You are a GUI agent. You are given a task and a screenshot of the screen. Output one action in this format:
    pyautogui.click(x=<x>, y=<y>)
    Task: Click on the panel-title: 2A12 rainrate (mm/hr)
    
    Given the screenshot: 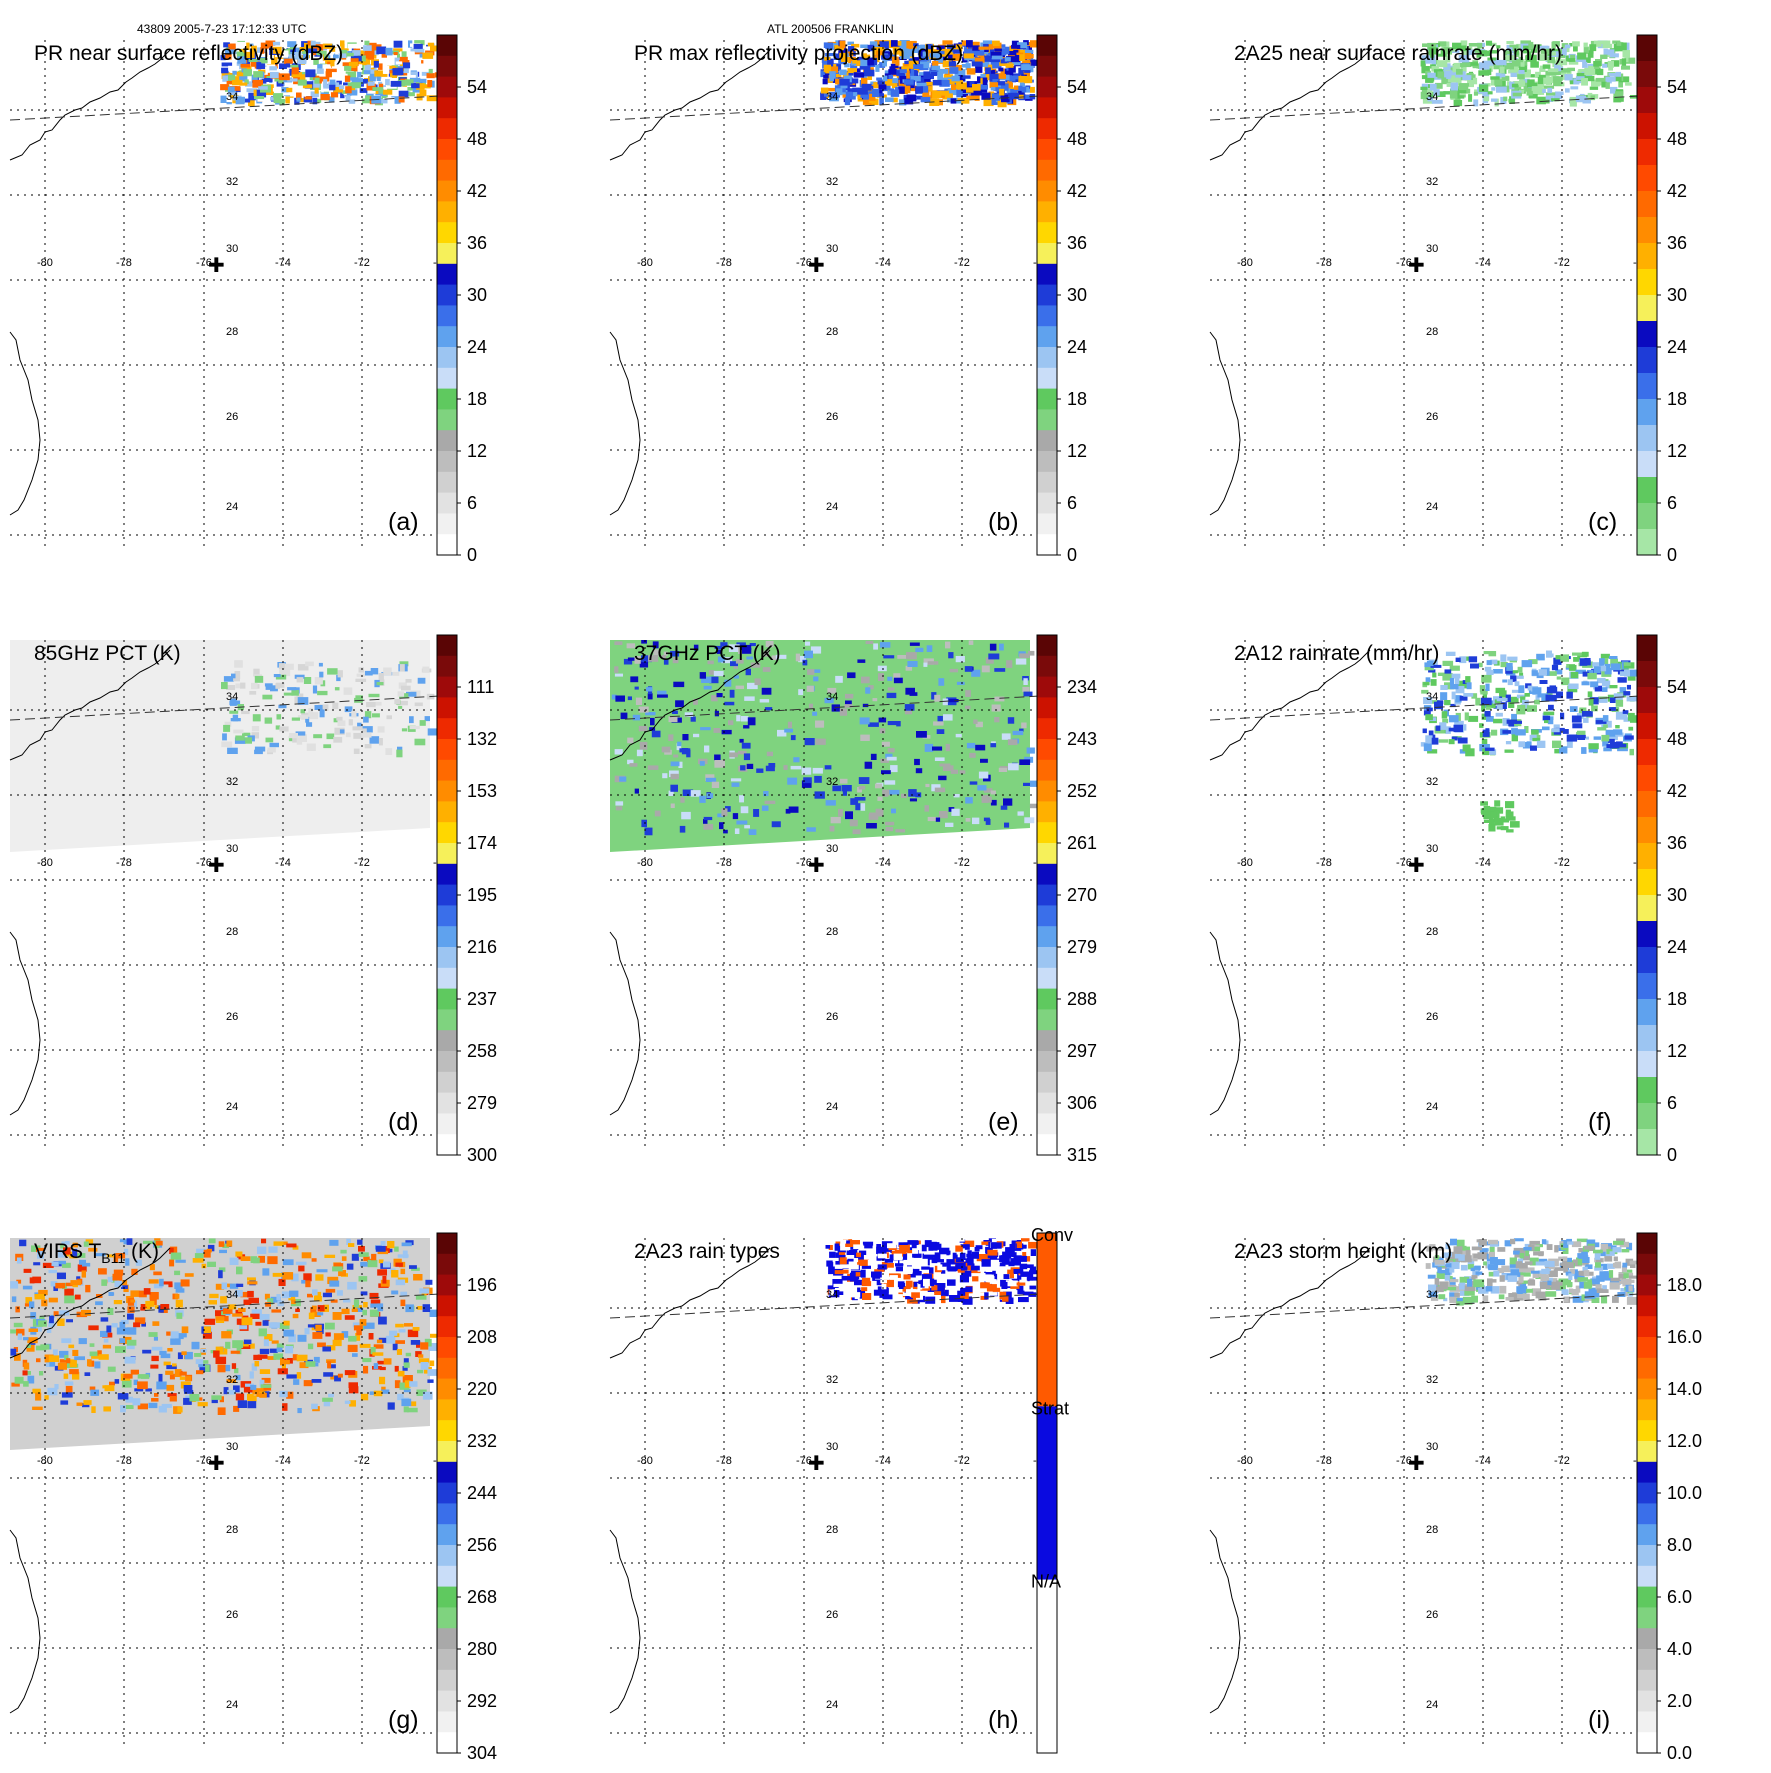 What is the action you would take?
    pyautogui.click(x=1336, y=653)
    